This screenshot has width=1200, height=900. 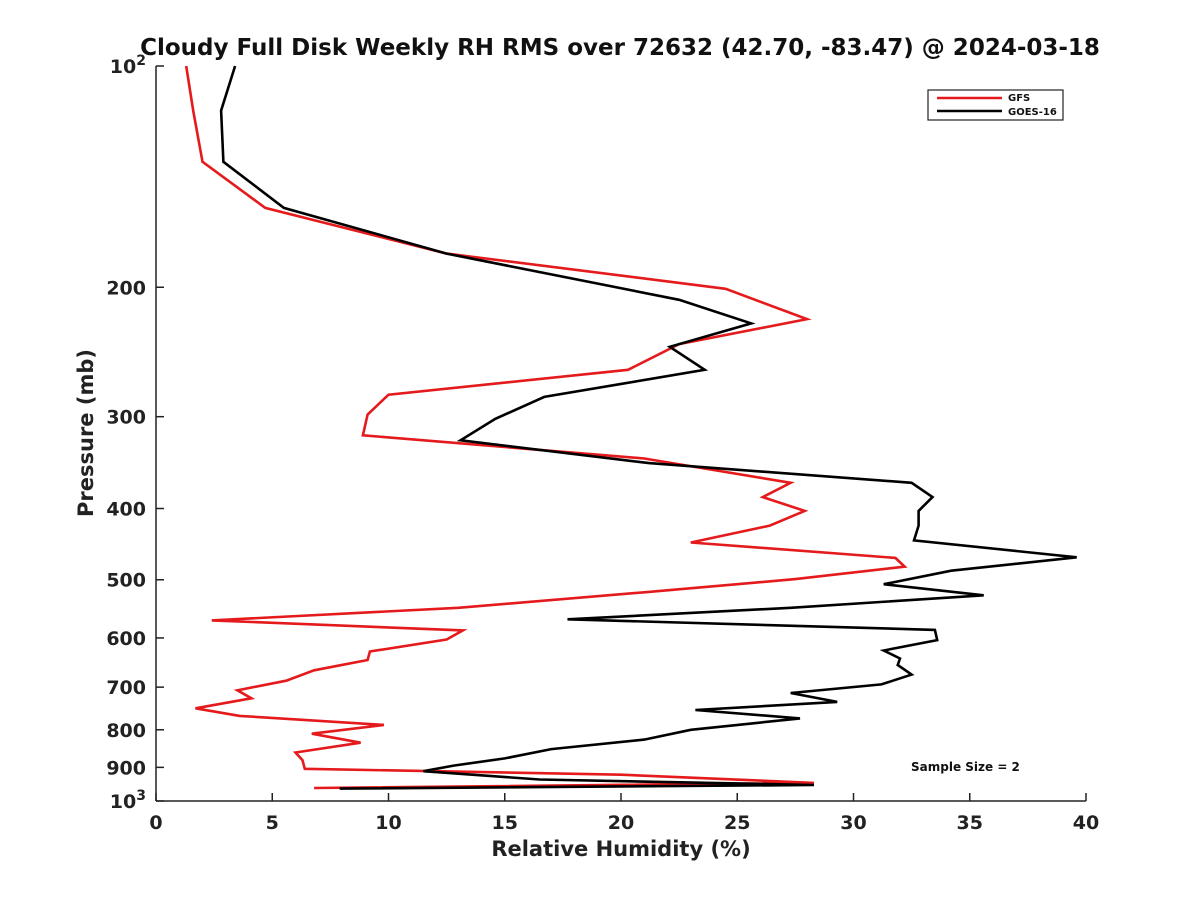 I want to click on y-tick-label: 900, so click(x=126, y=768).